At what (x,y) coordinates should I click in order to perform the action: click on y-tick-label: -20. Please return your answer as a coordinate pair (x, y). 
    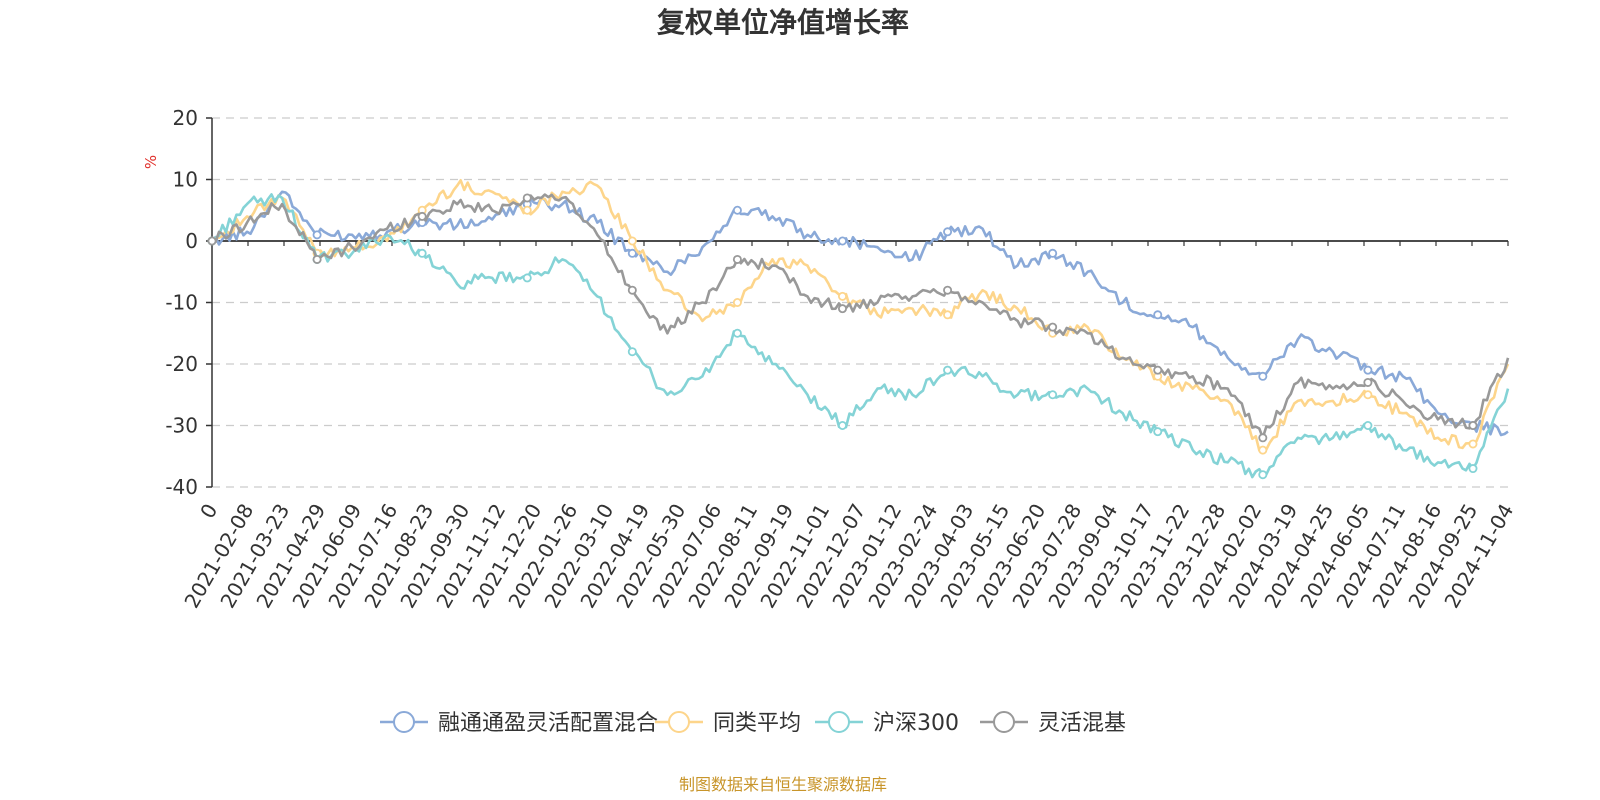
    Looking at the image, I should click on (181, 364).